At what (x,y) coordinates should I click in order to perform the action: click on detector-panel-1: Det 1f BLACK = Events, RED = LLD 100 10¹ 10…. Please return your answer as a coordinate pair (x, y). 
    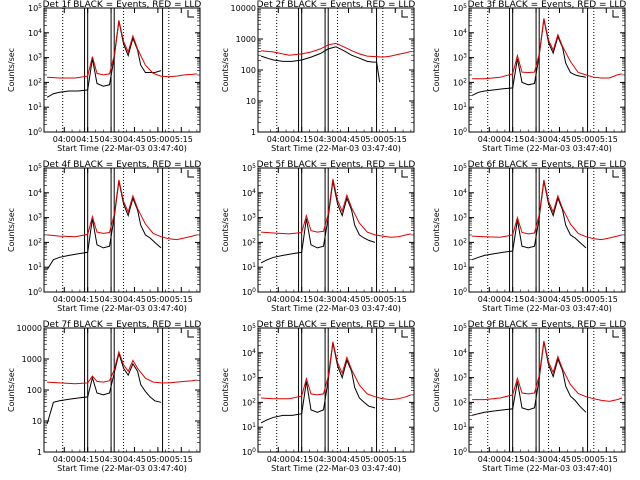
    Looking at the image, I should click on (104, 76).